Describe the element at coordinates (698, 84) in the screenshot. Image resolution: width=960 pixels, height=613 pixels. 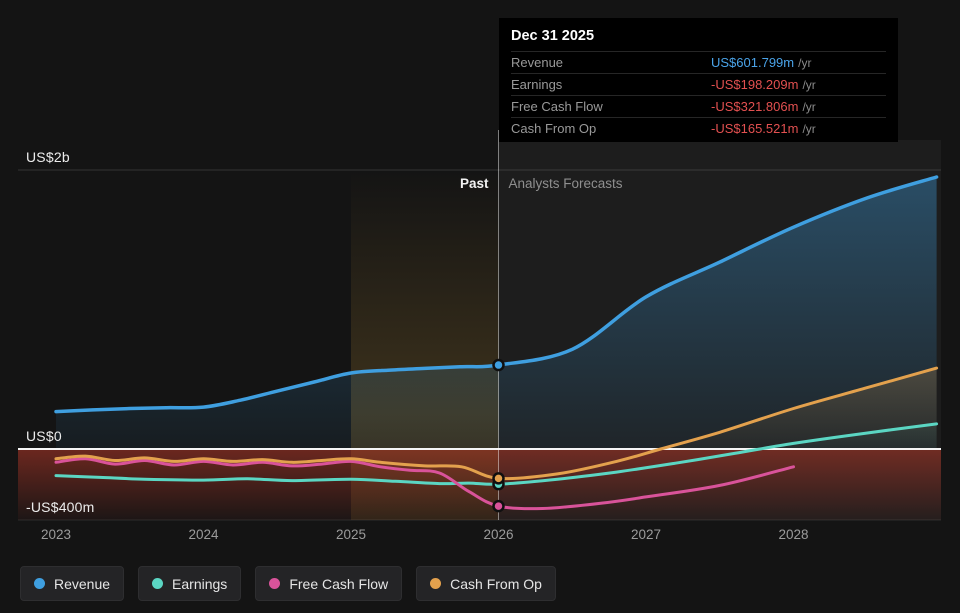
I see `tooltip-row: Earnings -US$198.209m/yr` at that location.